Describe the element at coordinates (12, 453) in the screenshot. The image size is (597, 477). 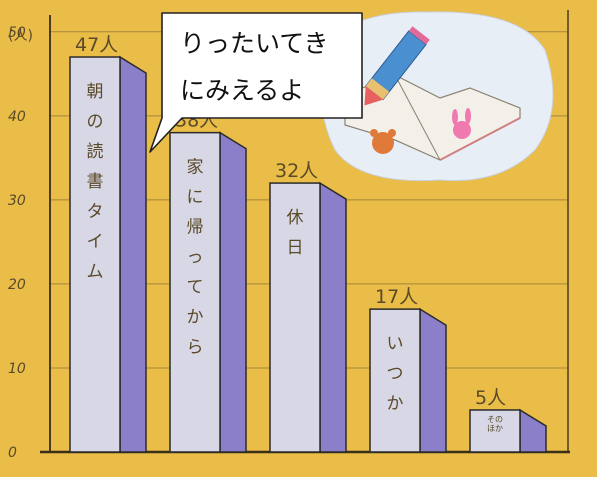
I see `y-tick-label: 0` at that location.